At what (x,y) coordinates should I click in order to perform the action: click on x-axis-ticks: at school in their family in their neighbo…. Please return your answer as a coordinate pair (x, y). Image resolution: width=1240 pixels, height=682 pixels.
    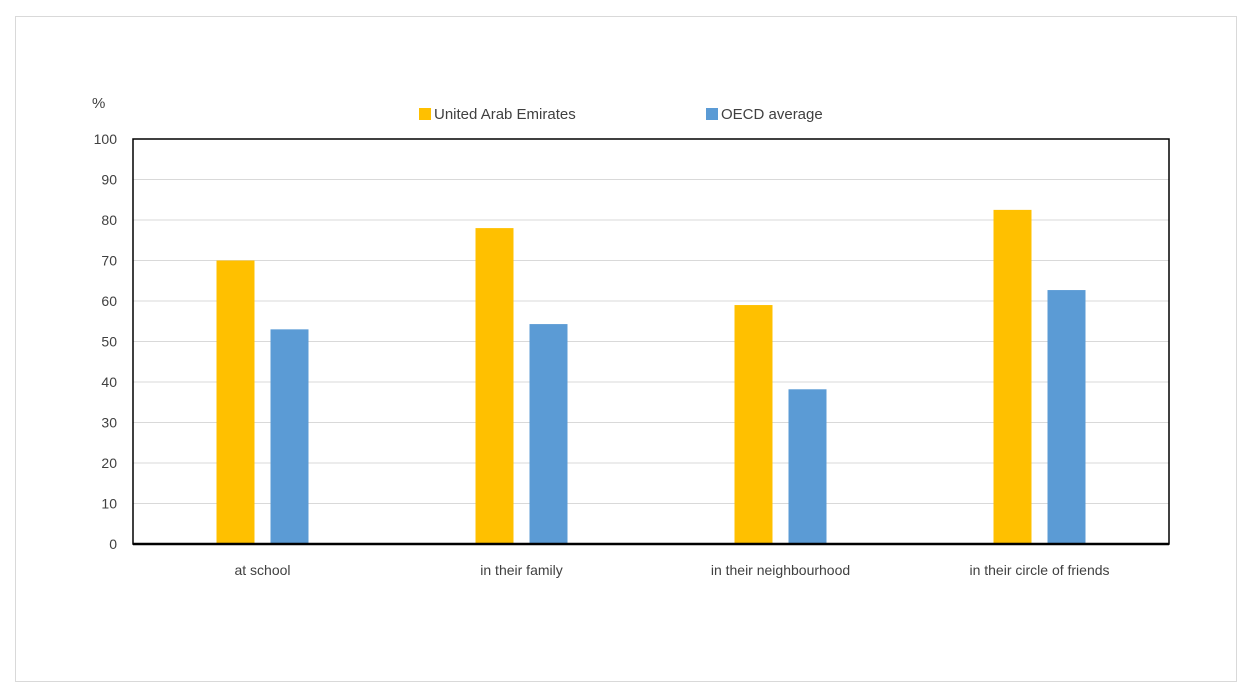
    Looking at the image, I should click on (671, 570).